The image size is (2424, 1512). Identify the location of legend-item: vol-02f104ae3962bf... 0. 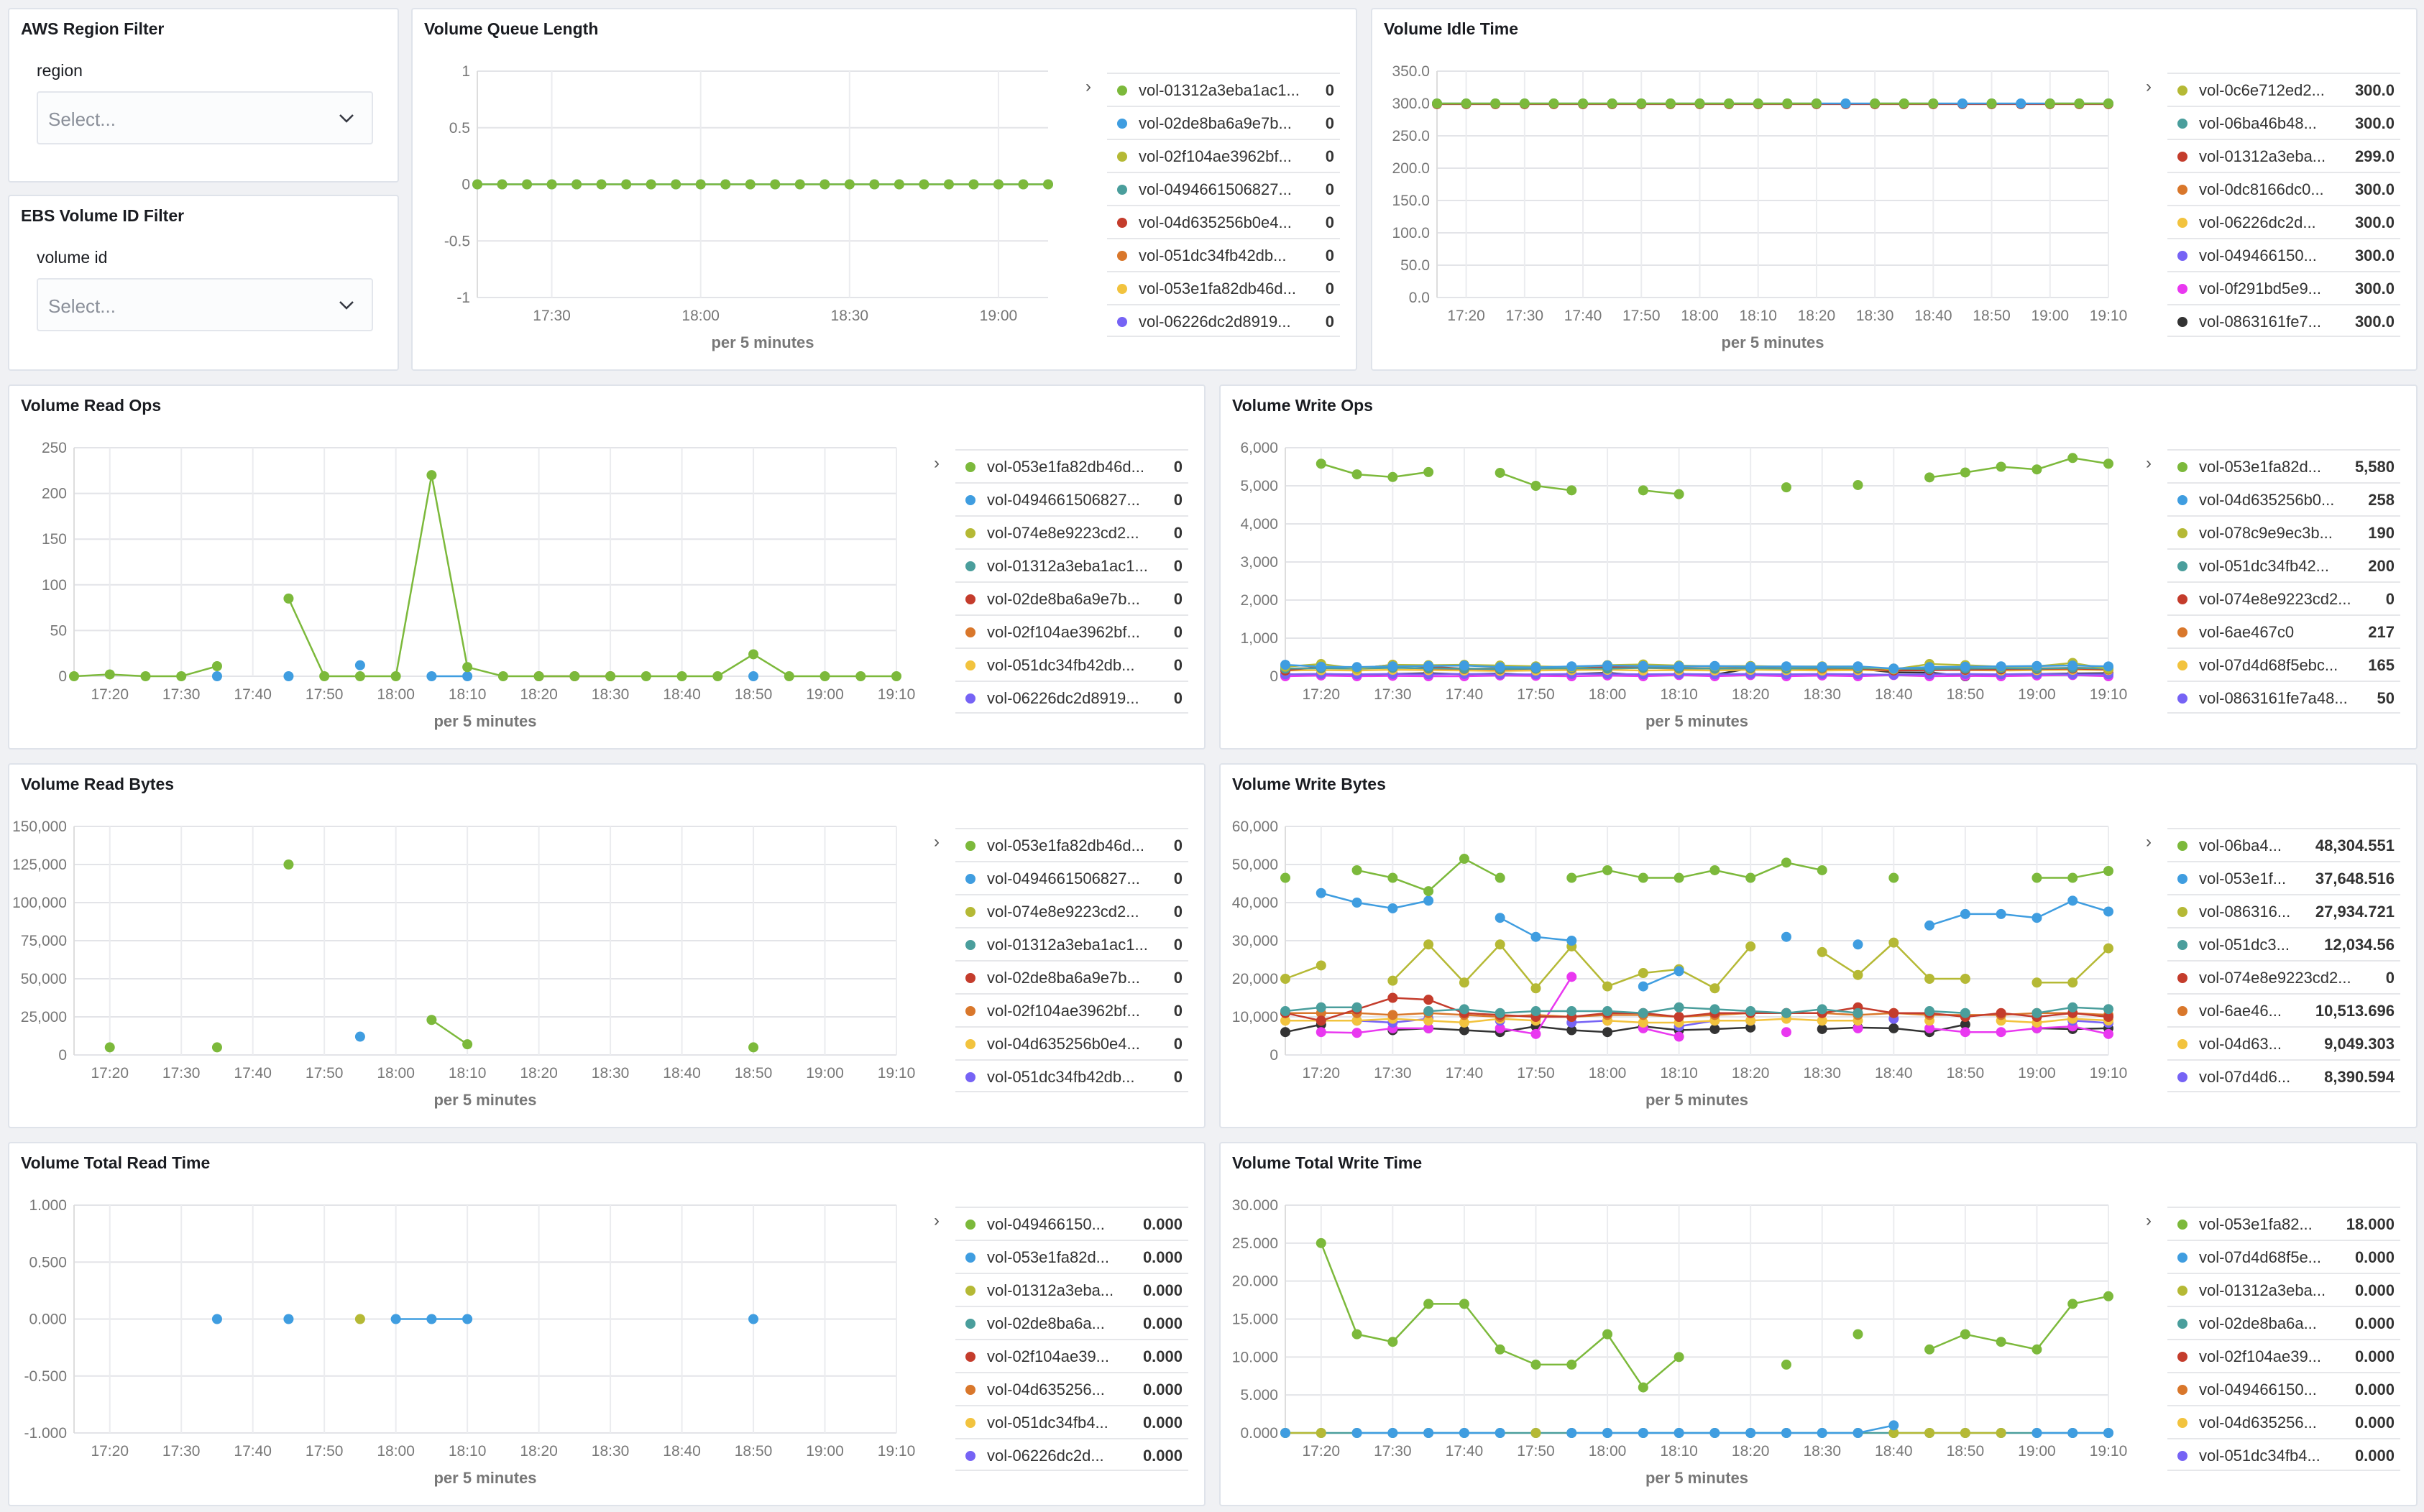
(1071, 631).